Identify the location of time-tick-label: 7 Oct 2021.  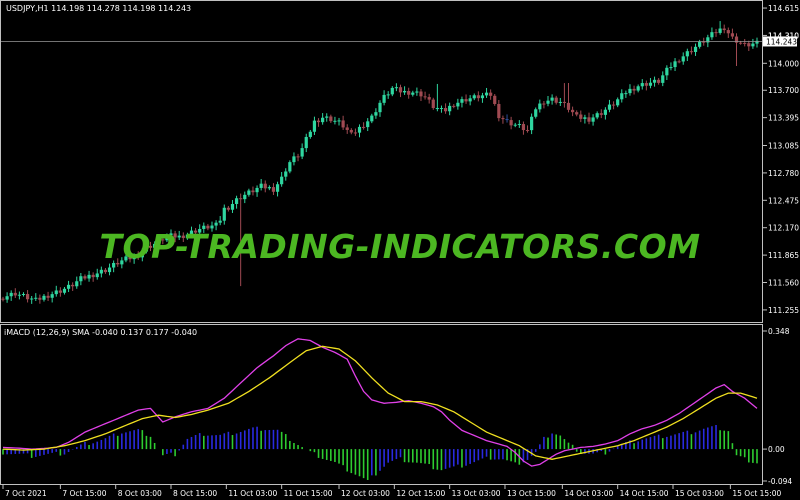
(26, 493).